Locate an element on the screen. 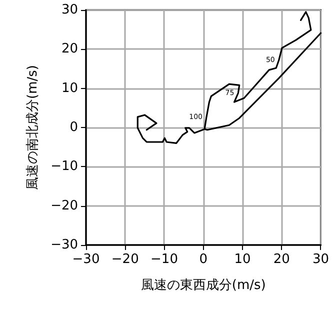 This screenshot has width=332, height=319. x-tick-label: 0 is located at coordinates (203, 259).